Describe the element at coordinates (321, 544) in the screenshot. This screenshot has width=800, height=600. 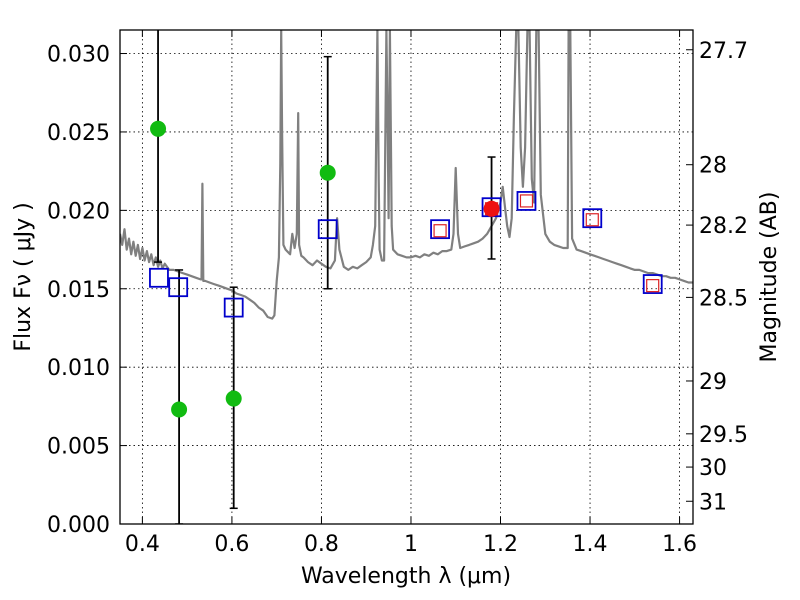
I see `x-tick-label: 0.8` at that location.